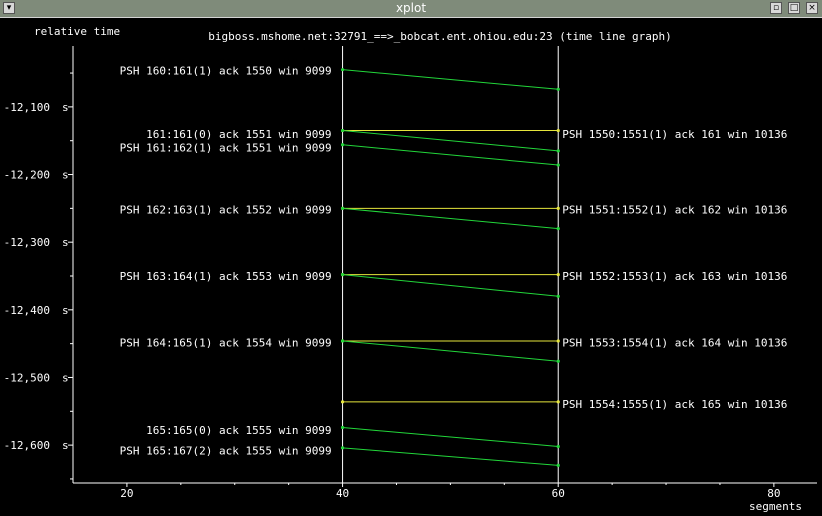 The height and width of the screenshot is (516, 822). I want to click on y-tick-label: -12,400, so click(27, 310).